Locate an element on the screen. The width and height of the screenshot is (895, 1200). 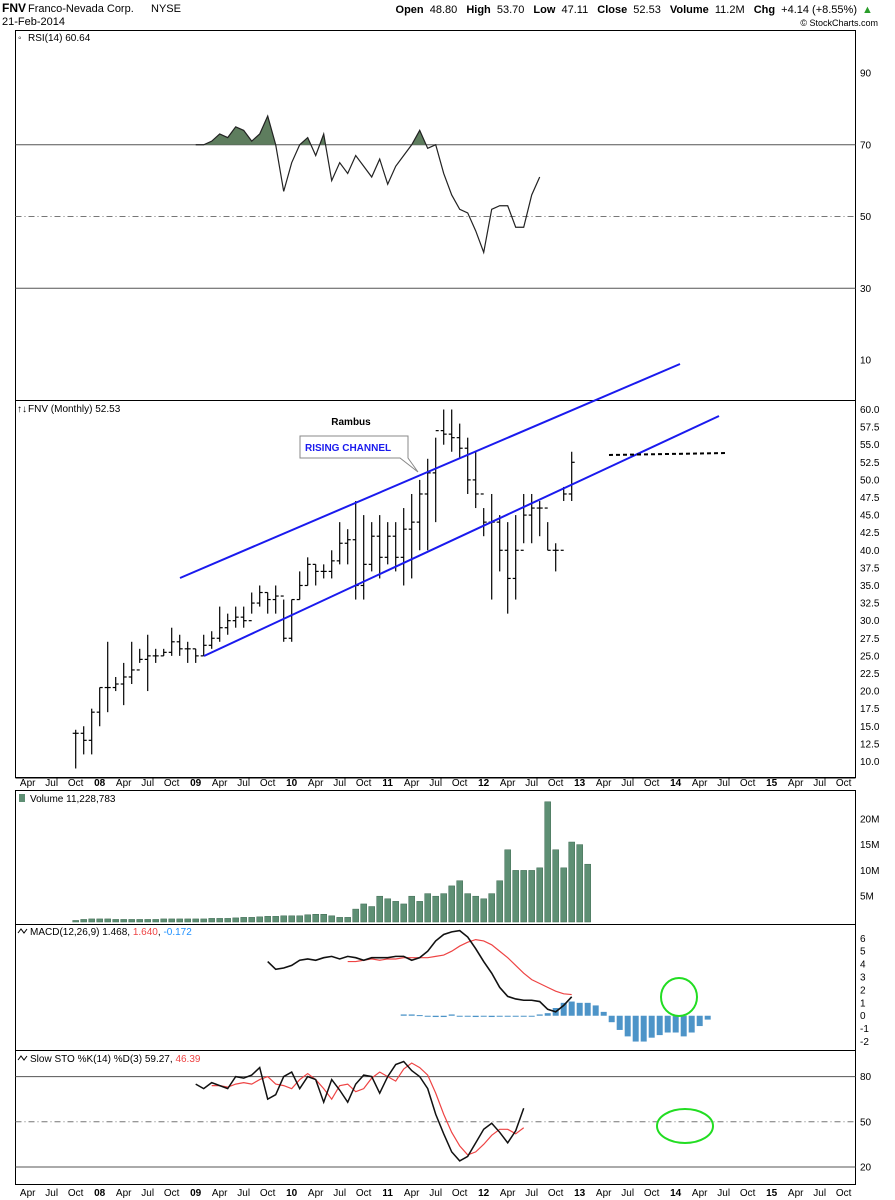
sto-k-line is located at coordinates (360, 1111).